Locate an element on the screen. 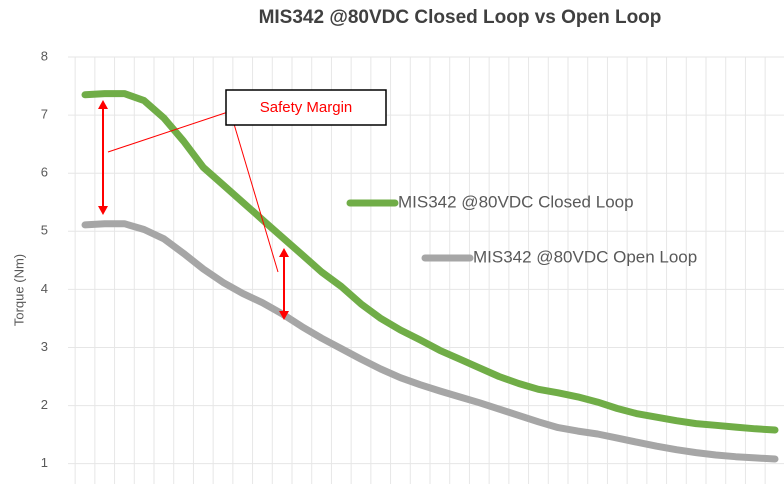  y-tick-label: 1 is located at coordinates (44, 462).